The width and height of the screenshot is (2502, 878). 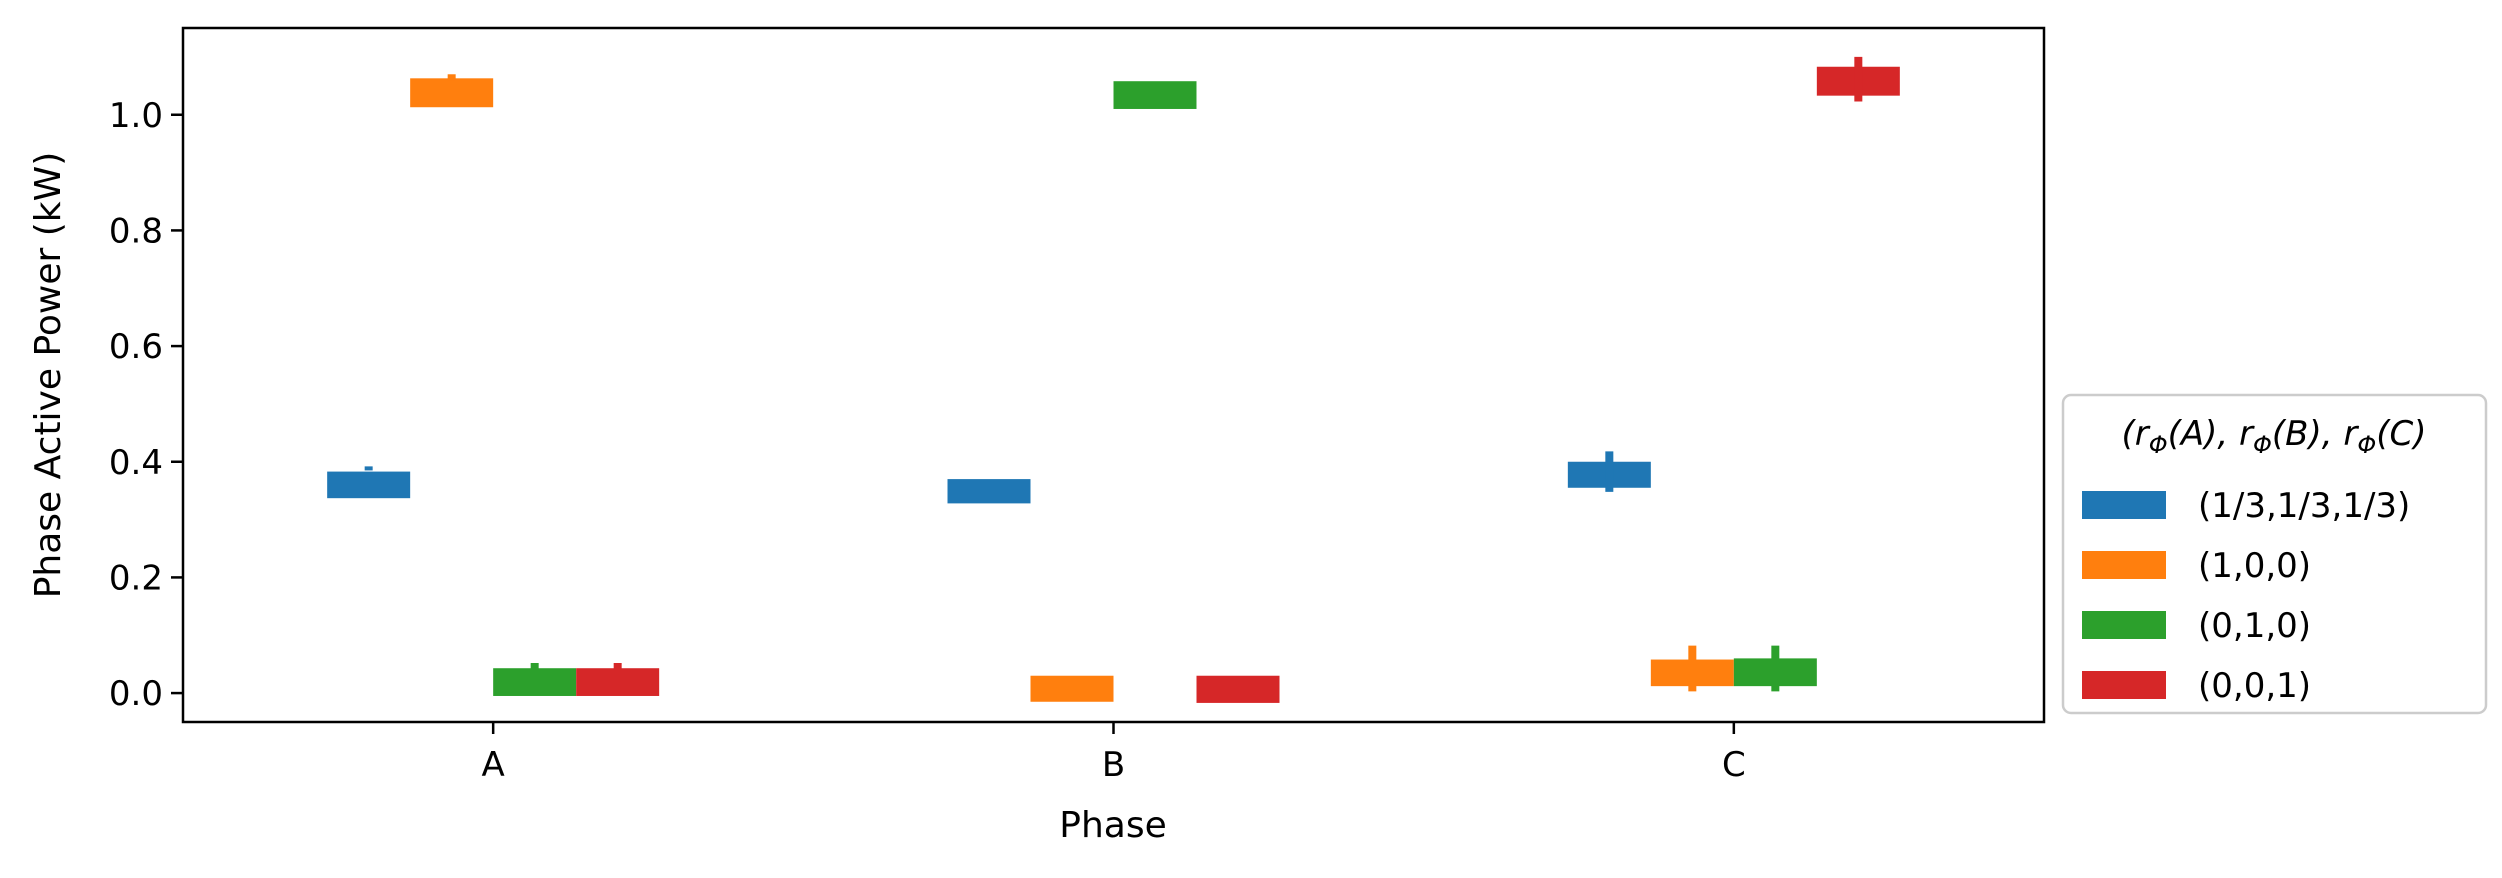 What do you see at coordinates (136, 578) in the screenshot?
I see `y-tick-label: 0.2` at bounding box center [136, 578].